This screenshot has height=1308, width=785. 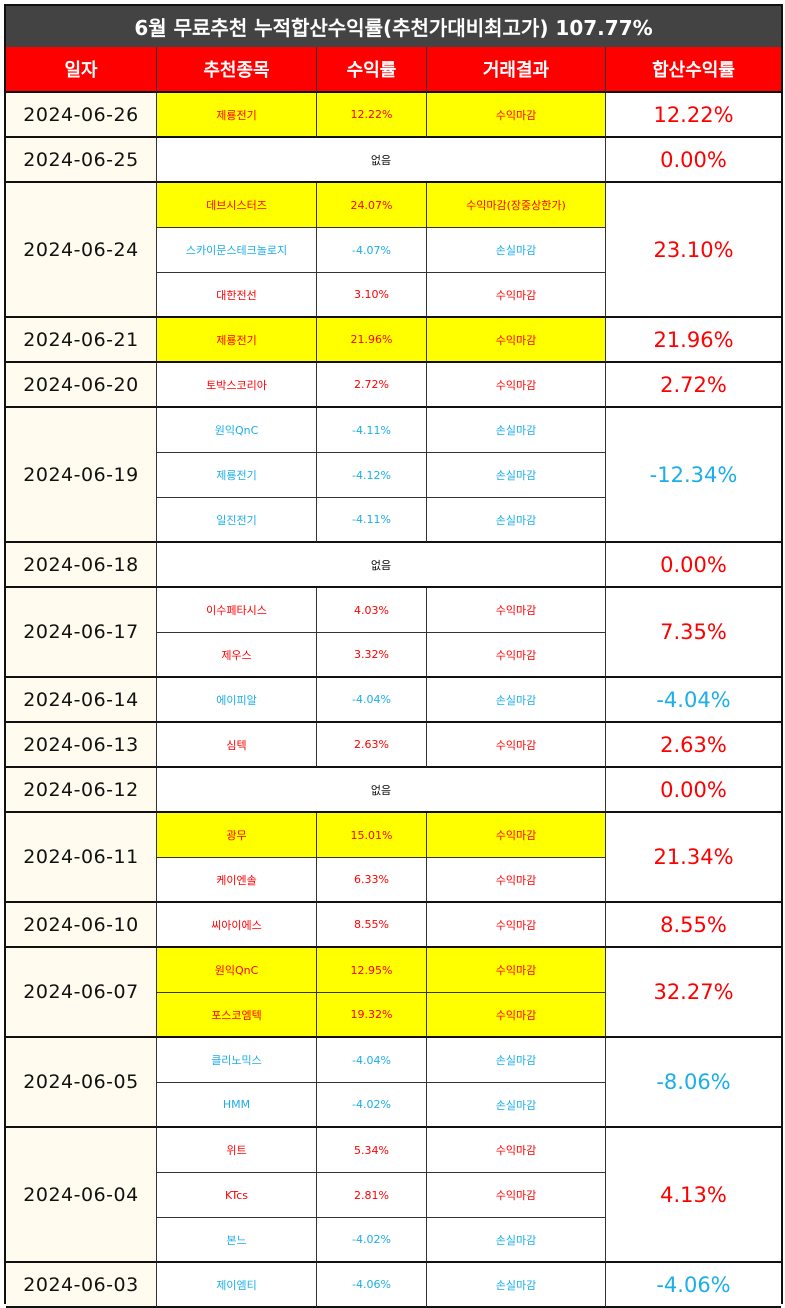 What do you see at coordinates (372, 340) in the screenshot?
I see `stock-rate: 21.96%` at bounding box center [372, 340].